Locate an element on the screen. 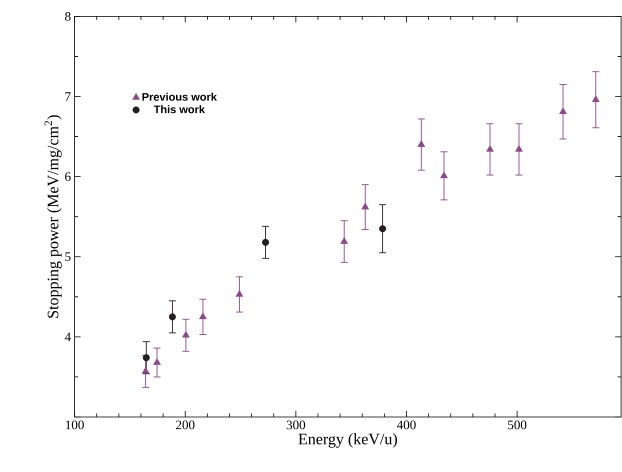 The height and width of the screenshot is (472, 622). x-tick-label: 500 is located at coordinates (517, 425).